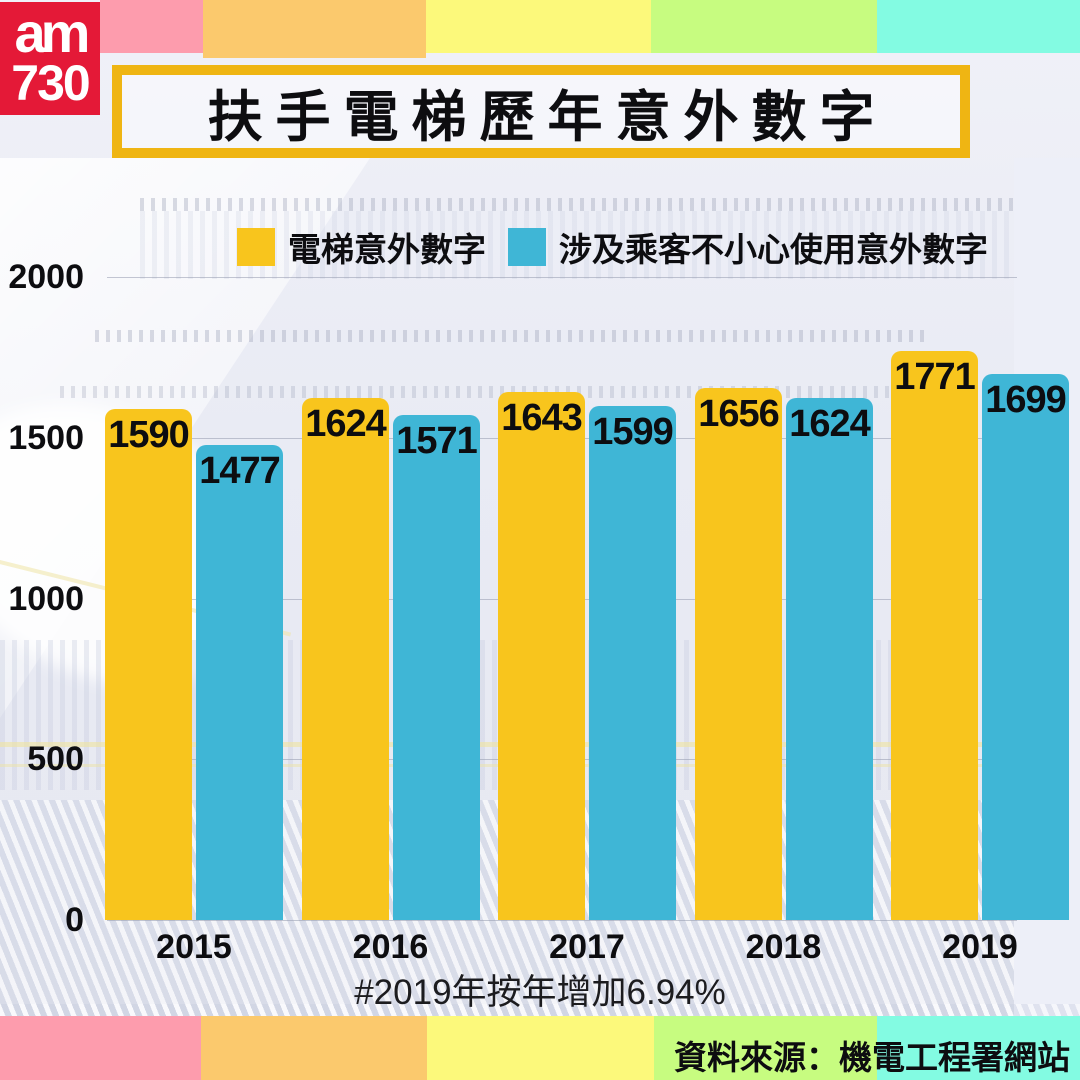 The height and width of the screenshot is (1080, 1080). Describe the element at coordinates (52, 32) in the screenshot. I see `logo-text-am: am` at that location.